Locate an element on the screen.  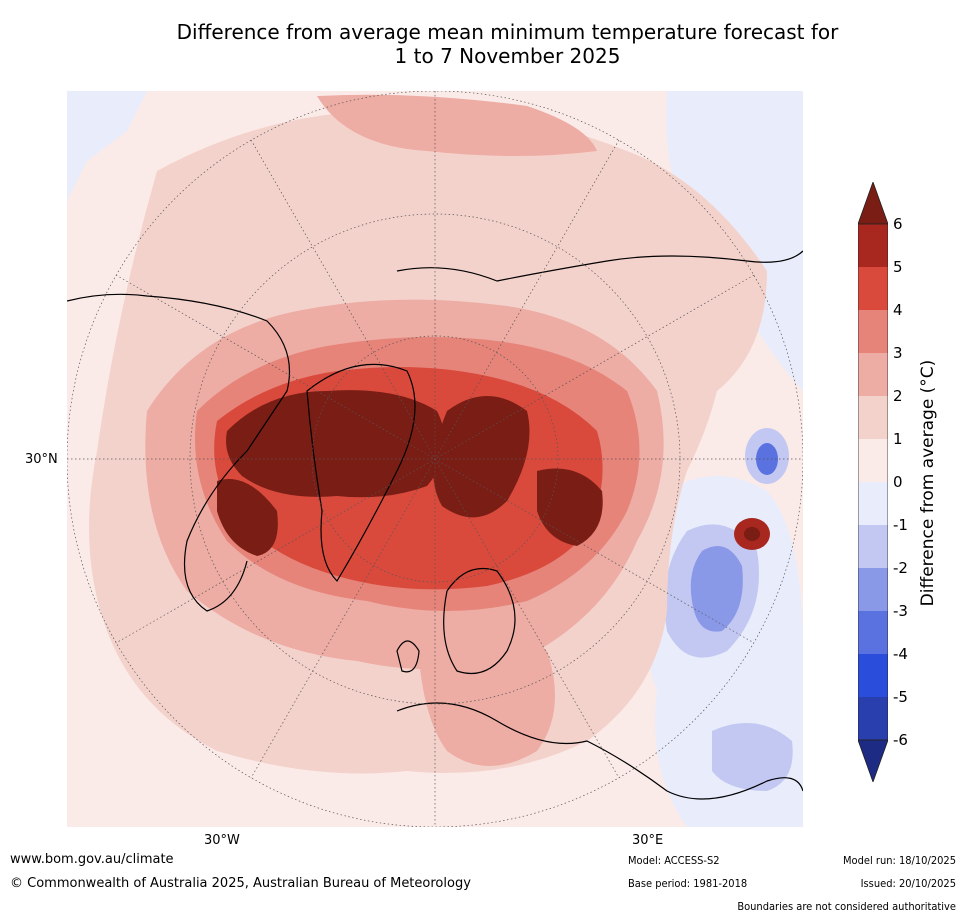
cool-patch-south-asia is located at coordinates (752, 757).